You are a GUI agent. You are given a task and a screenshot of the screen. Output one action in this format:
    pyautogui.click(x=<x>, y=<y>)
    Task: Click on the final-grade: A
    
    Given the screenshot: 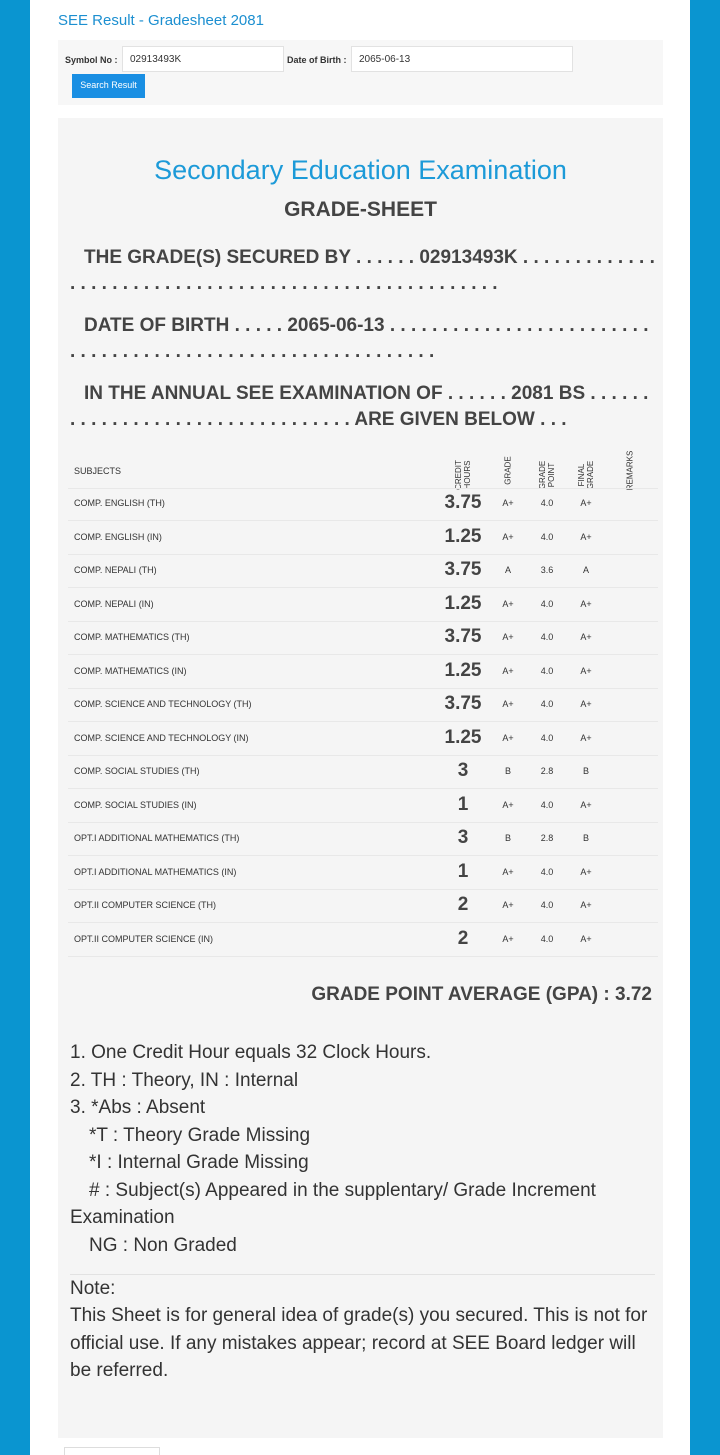 What is the action you would take?
    pyautogui.click(x=585, y=570)
    